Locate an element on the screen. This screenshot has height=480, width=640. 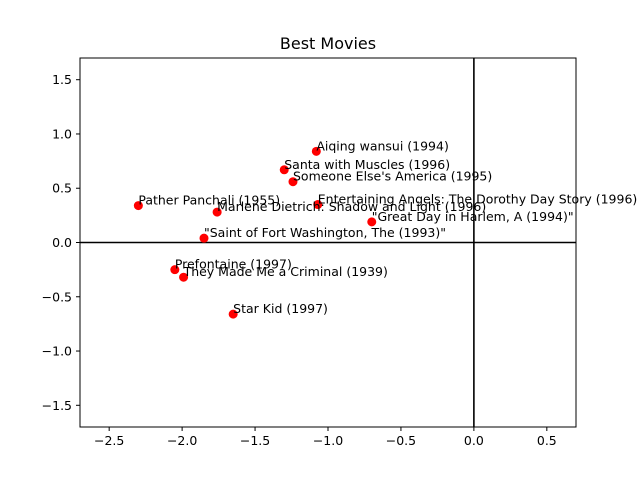
x-tick-label: −2.5 is located at coordinates (109, 440).